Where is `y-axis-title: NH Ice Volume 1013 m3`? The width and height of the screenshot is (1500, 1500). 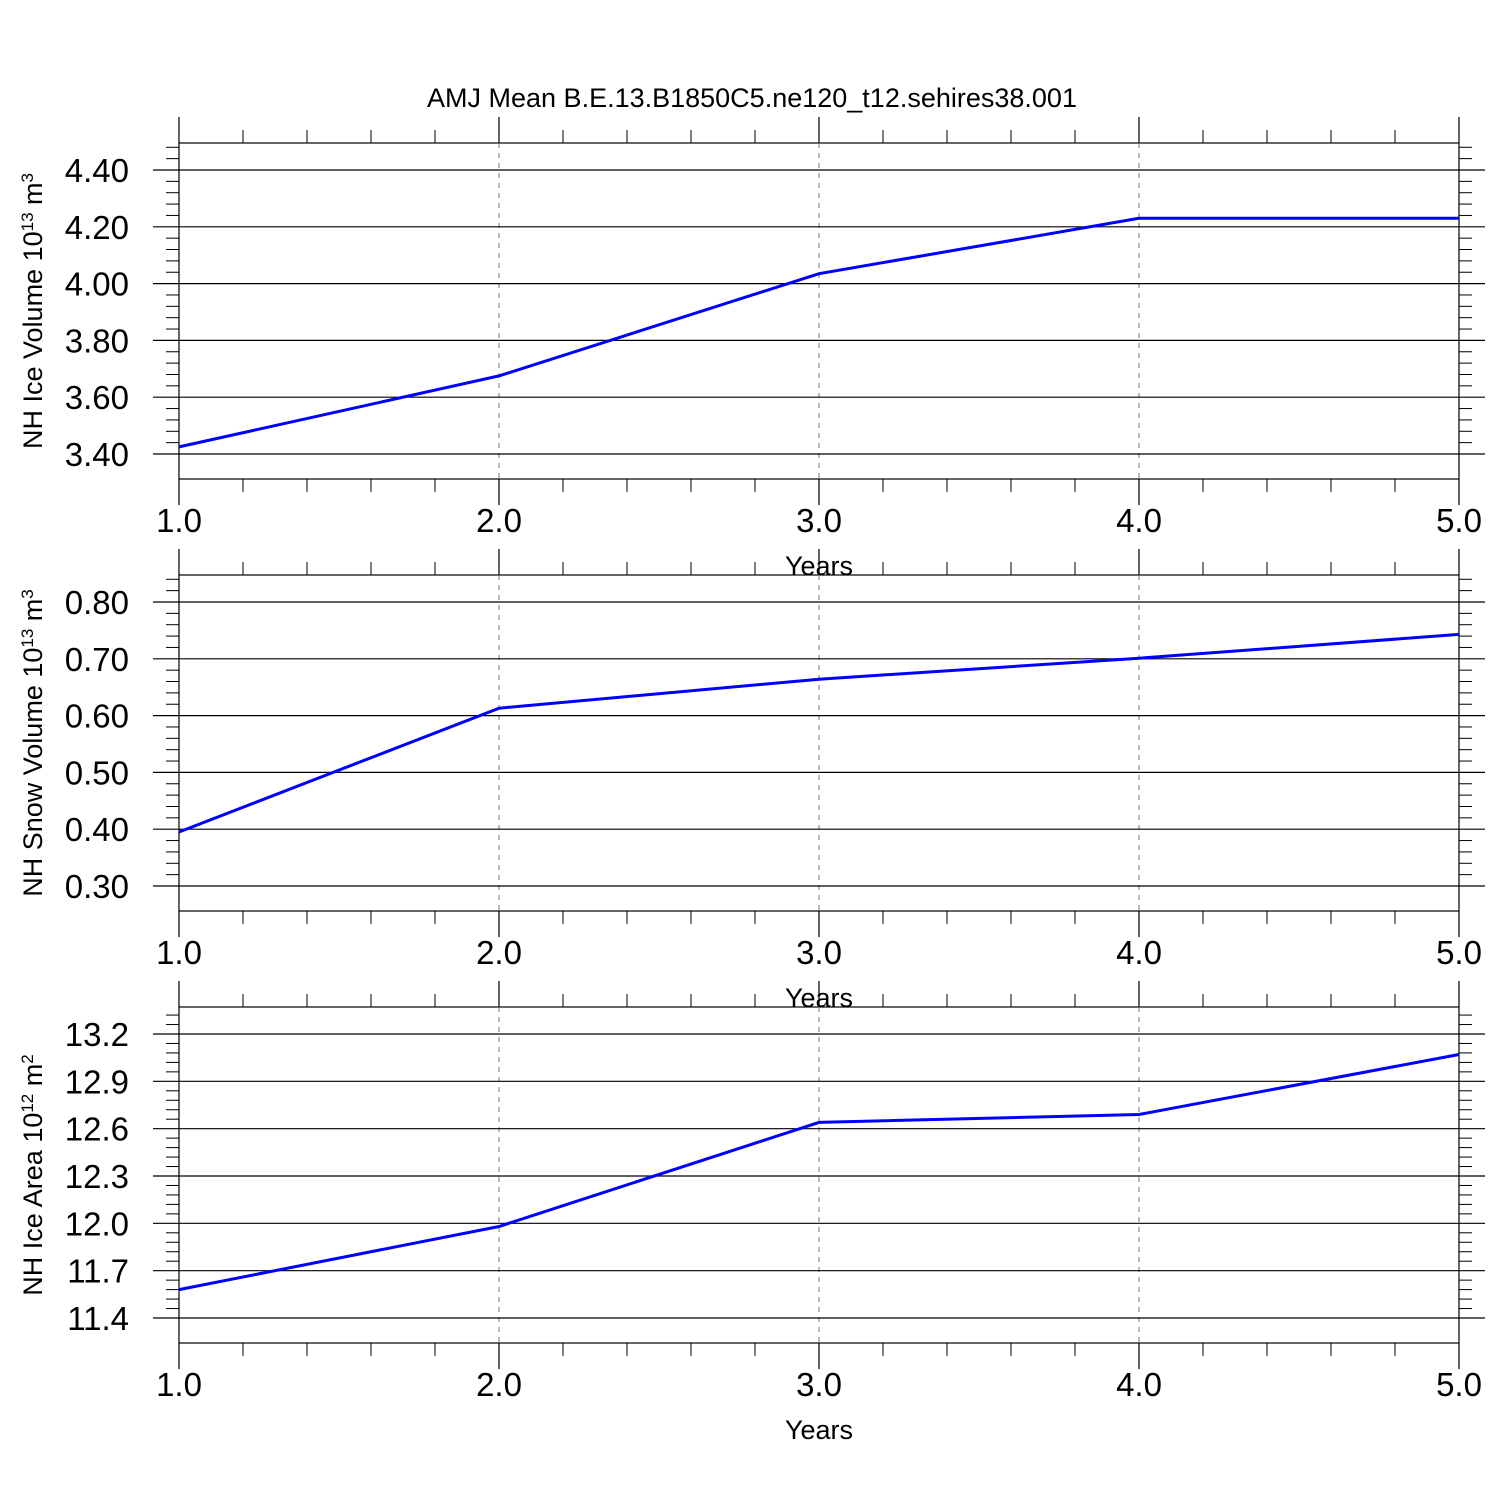 y-axis-title: NH Ice Volume 1013 m3 is located at coordinates (33, 311).